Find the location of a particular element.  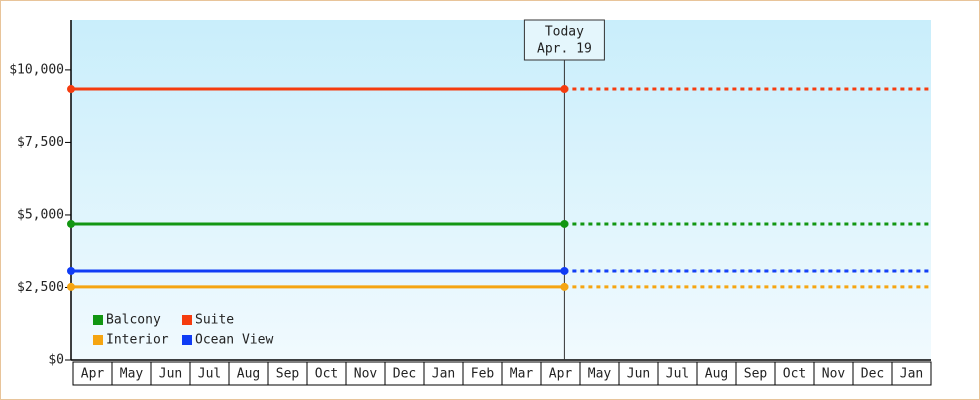

y-tick-label: $5,000 is located at coordinates (40, 214).